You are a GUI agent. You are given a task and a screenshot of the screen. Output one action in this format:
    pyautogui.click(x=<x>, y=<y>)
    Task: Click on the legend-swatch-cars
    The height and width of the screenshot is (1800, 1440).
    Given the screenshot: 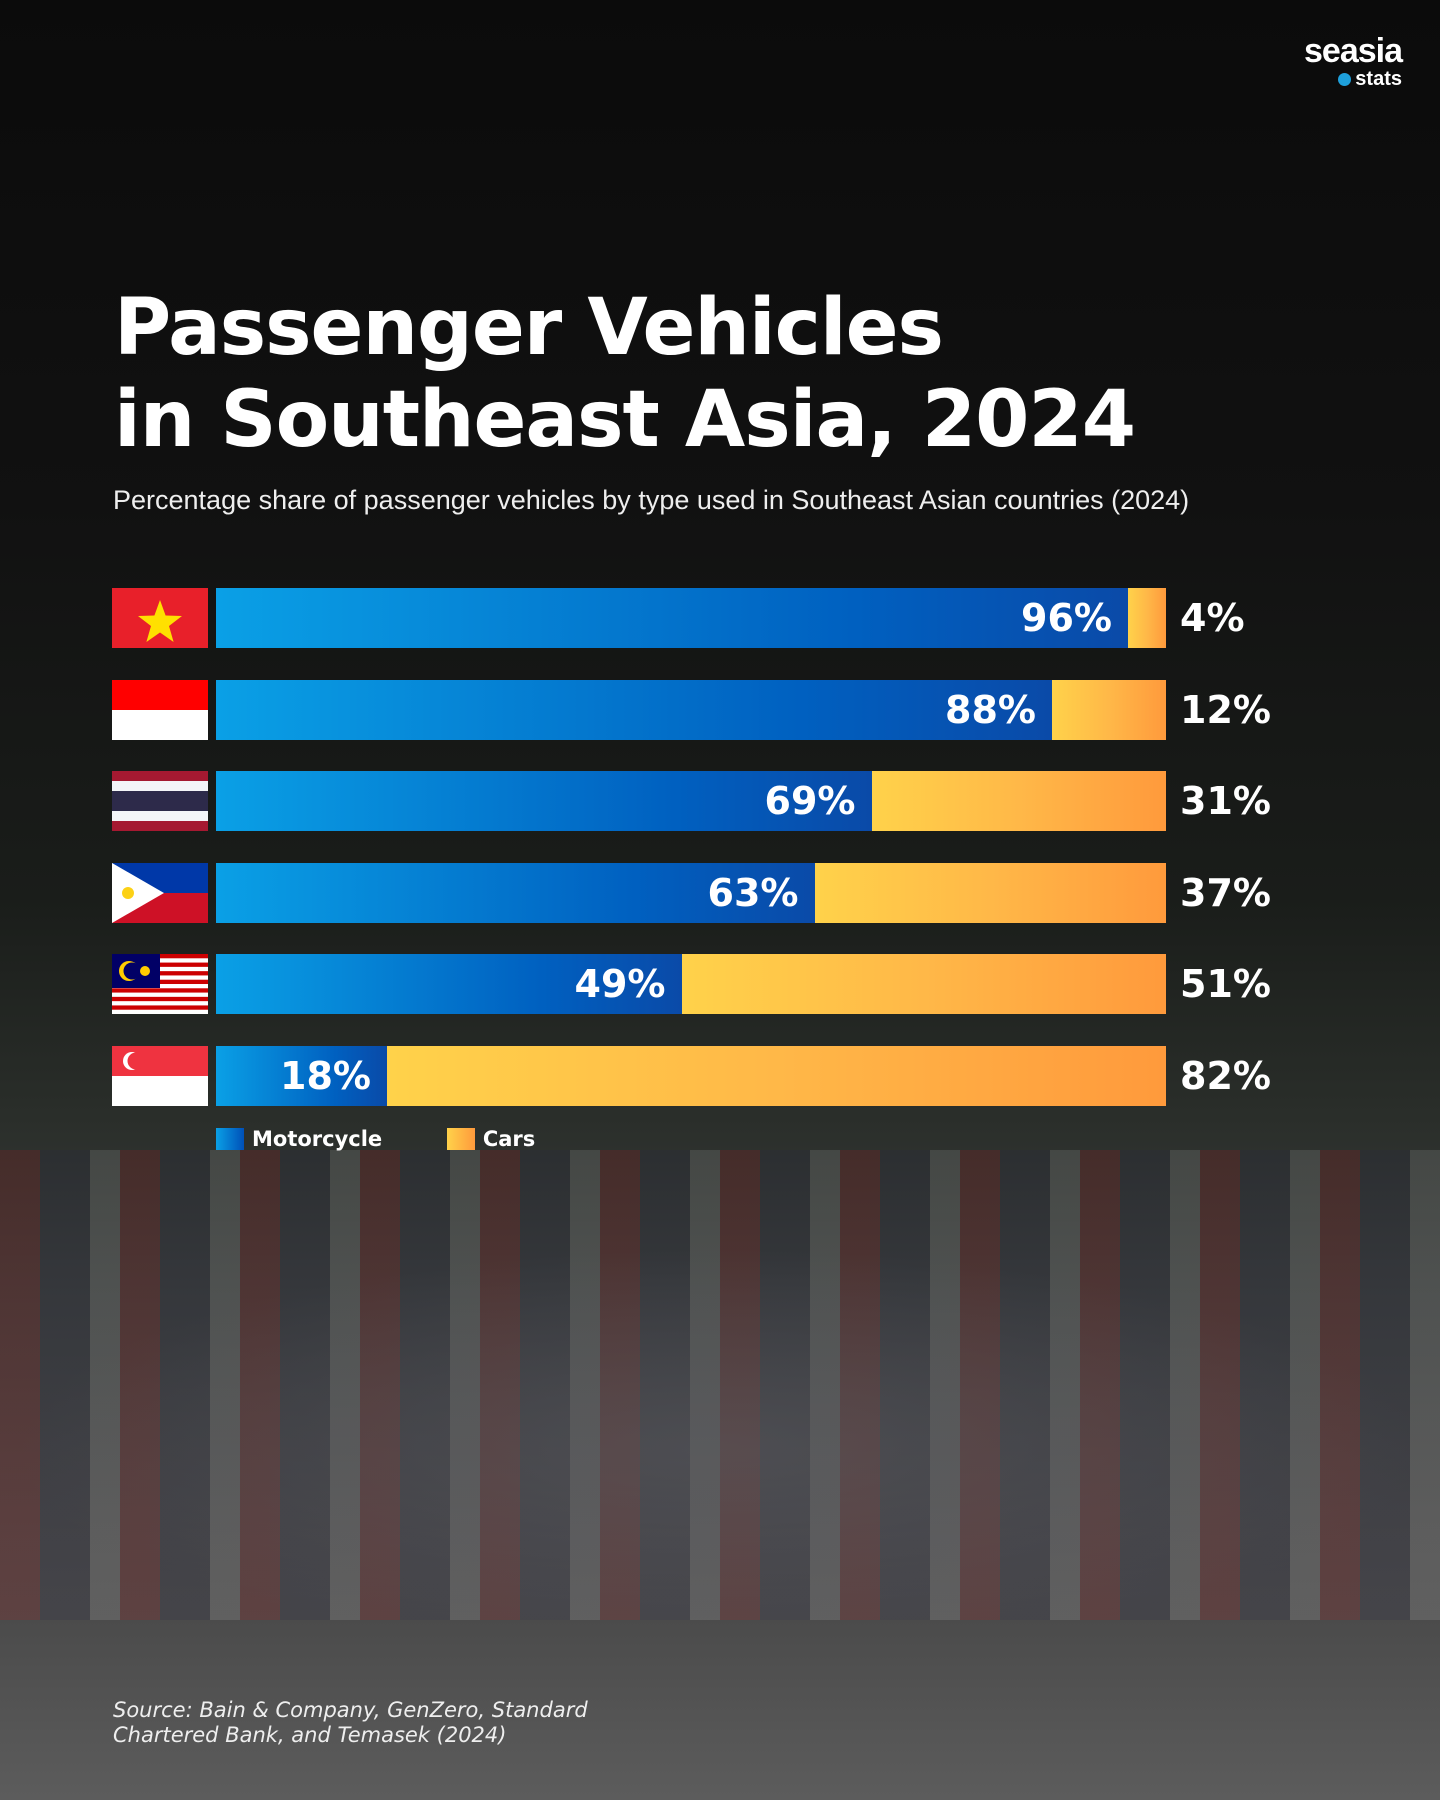 What is the action you would take?
    pyautogui.click(x=460, y=1139)
    